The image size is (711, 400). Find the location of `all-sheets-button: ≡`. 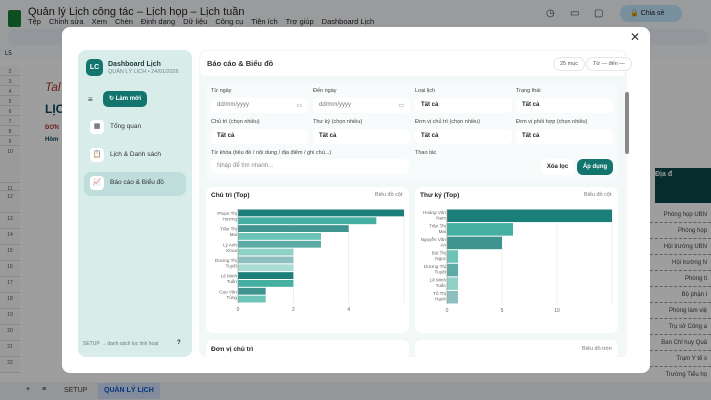

all-sheets-button: ≡ is located at coordinates (44, 389).